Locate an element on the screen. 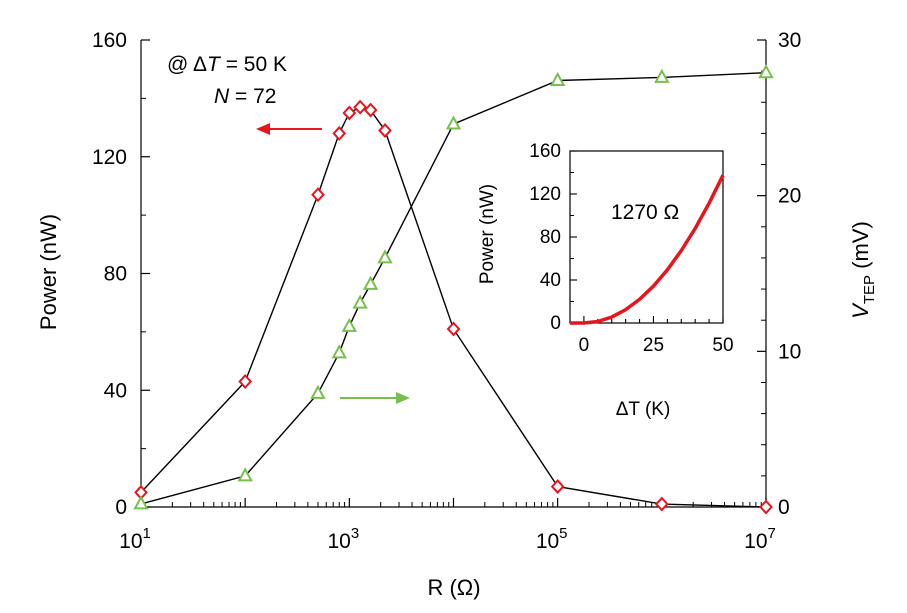 This screenshot has width=907, height=613. inset-y-tick-label: 40 is located at coordinates (550, 280).